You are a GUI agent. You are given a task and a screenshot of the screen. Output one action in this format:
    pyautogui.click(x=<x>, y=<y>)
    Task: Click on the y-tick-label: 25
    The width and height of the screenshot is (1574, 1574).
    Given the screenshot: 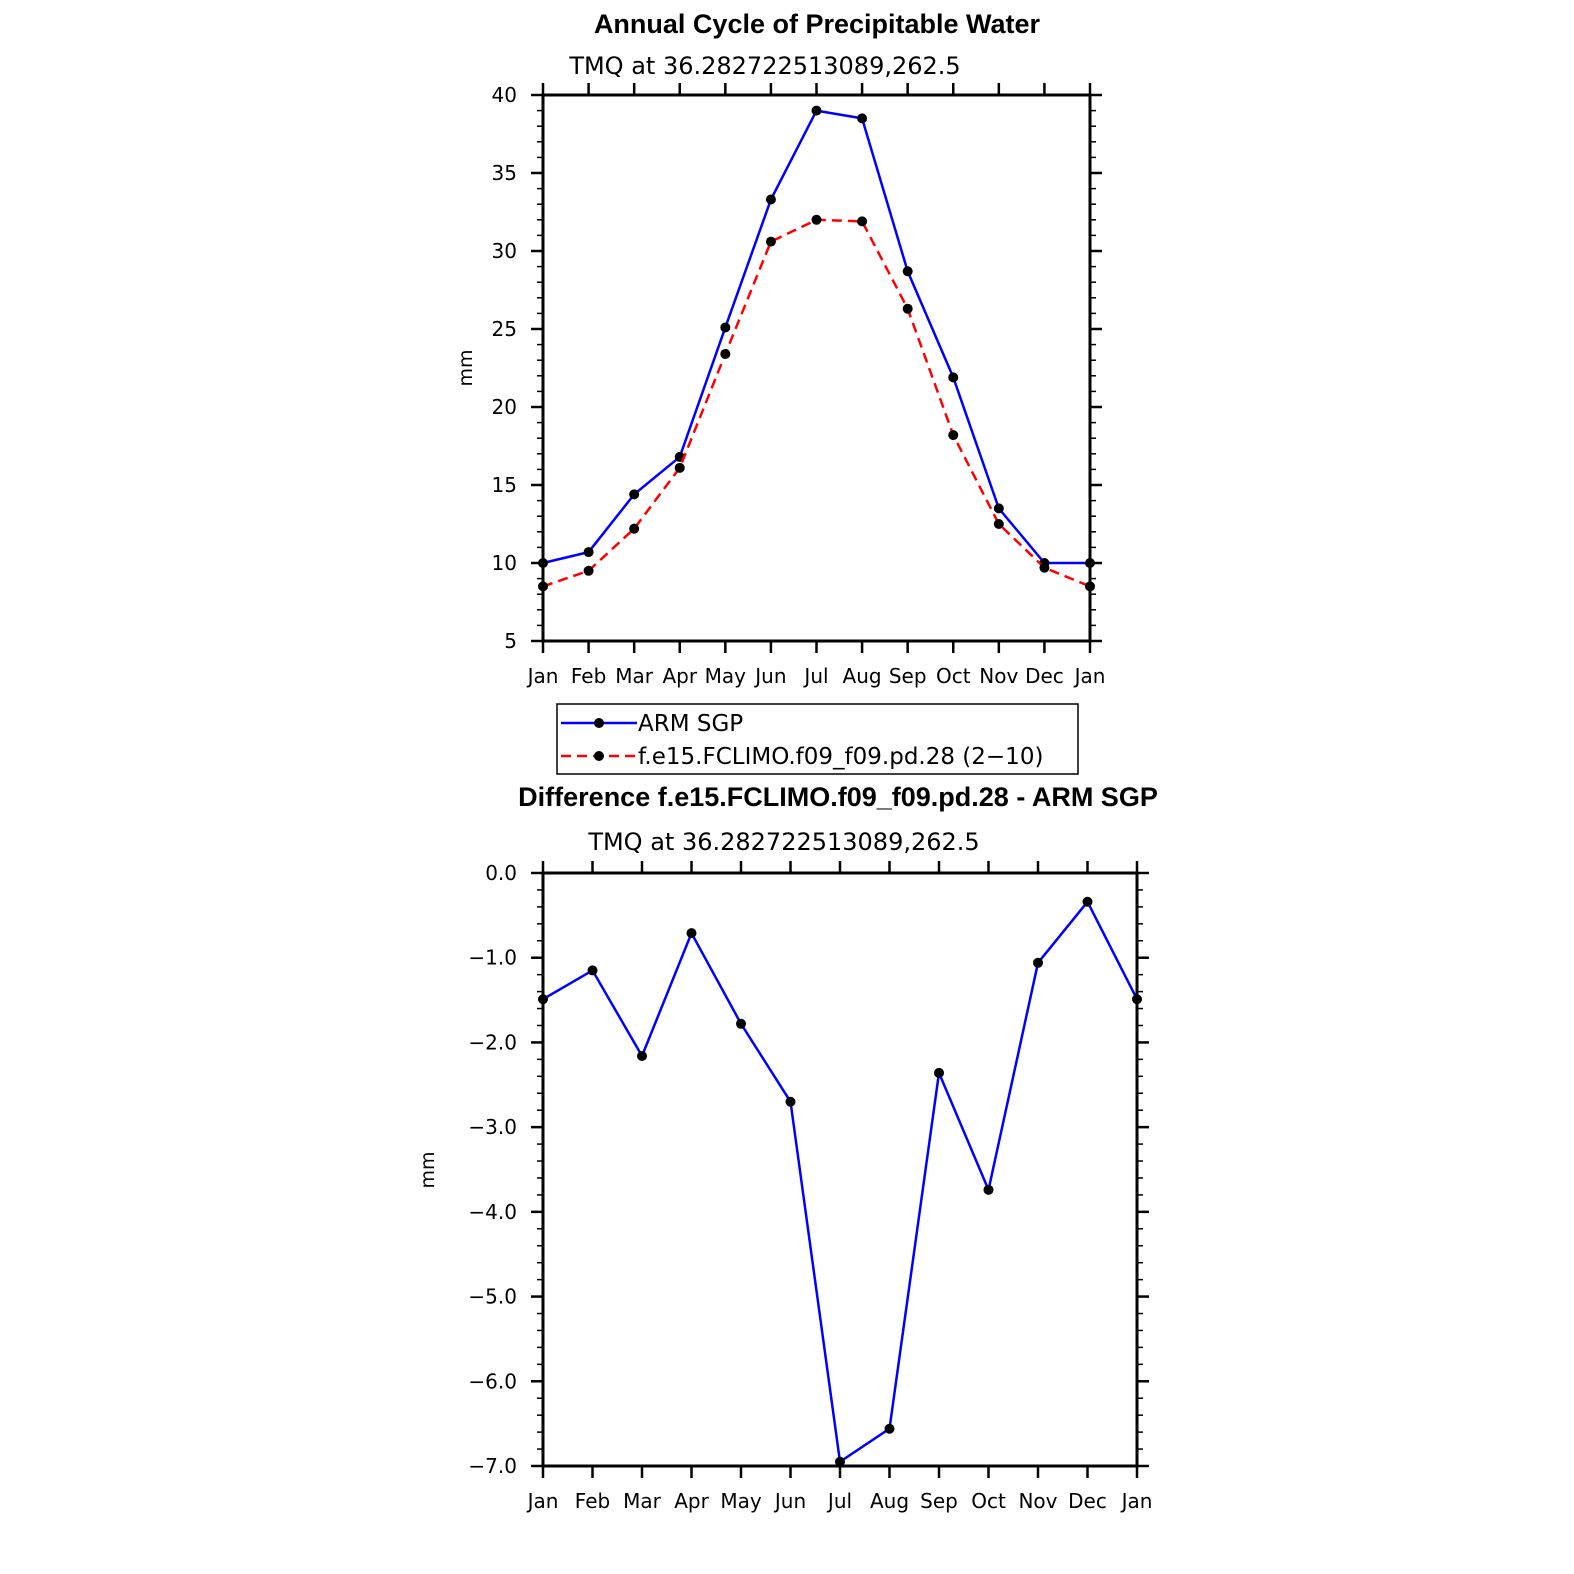 What is the action you would take?
    pyautogui.click(x=504, y=329)
    